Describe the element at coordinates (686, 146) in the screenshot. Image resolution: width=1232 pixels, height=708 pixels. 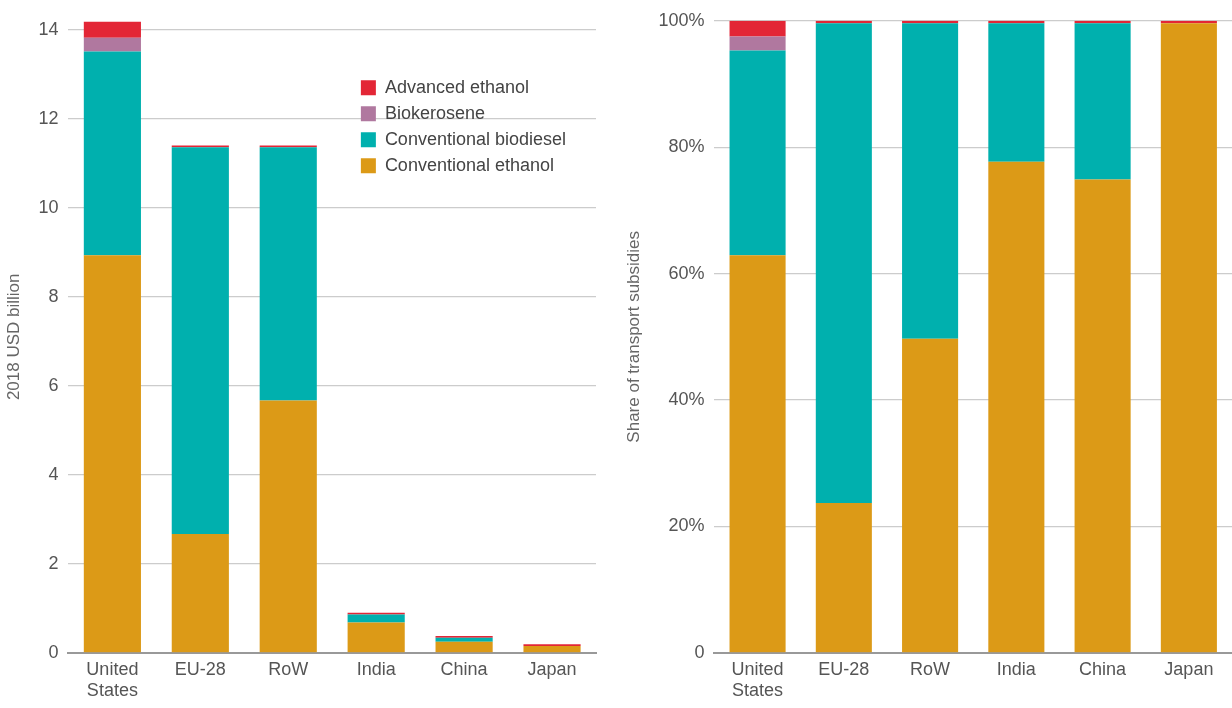
I see `y-tick-label: 80%` at that location.